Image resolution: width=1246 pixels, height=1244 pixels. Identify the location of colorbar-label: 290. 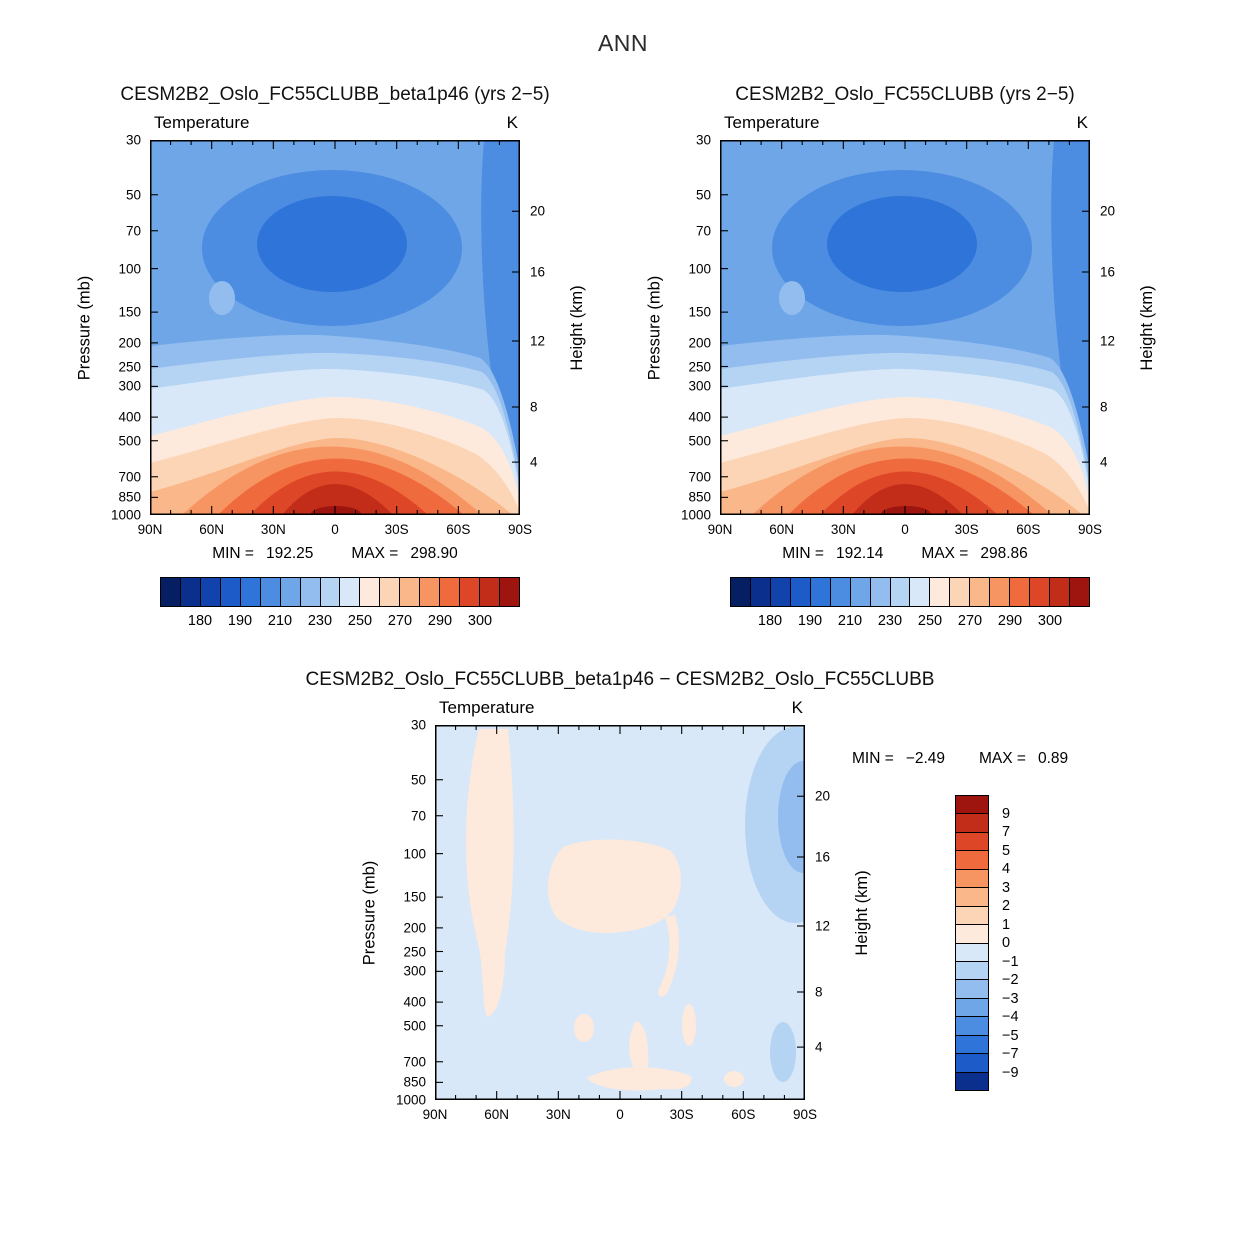
(440, 621).